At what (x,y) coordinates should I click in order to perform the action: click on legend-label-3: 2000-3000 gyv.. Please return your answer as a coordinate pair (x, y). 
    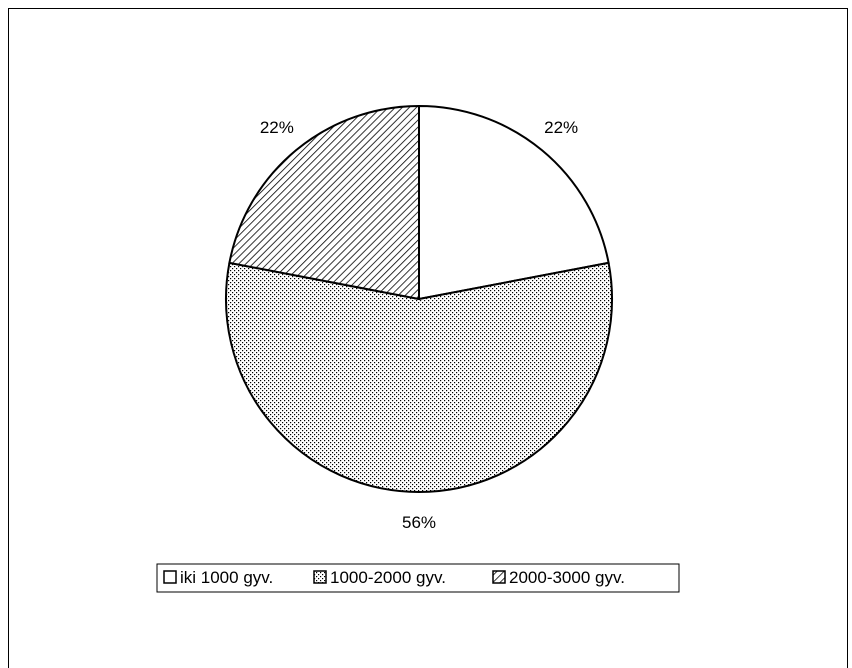
    Looking at the image, I should click on (567, 577).